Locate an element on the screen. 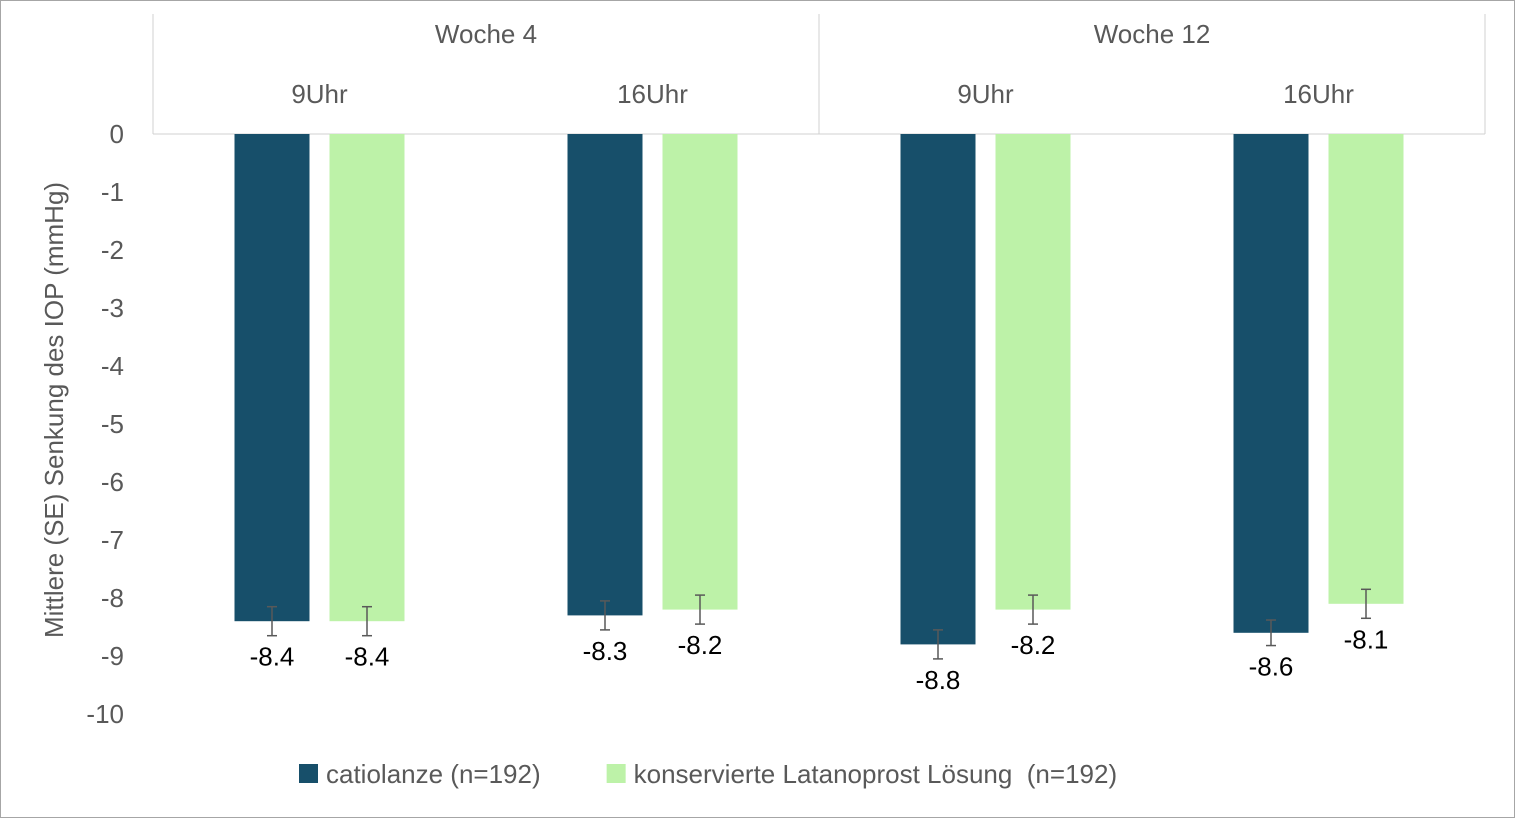  y-tick-label: -3 is located at coordinates (112, 308).